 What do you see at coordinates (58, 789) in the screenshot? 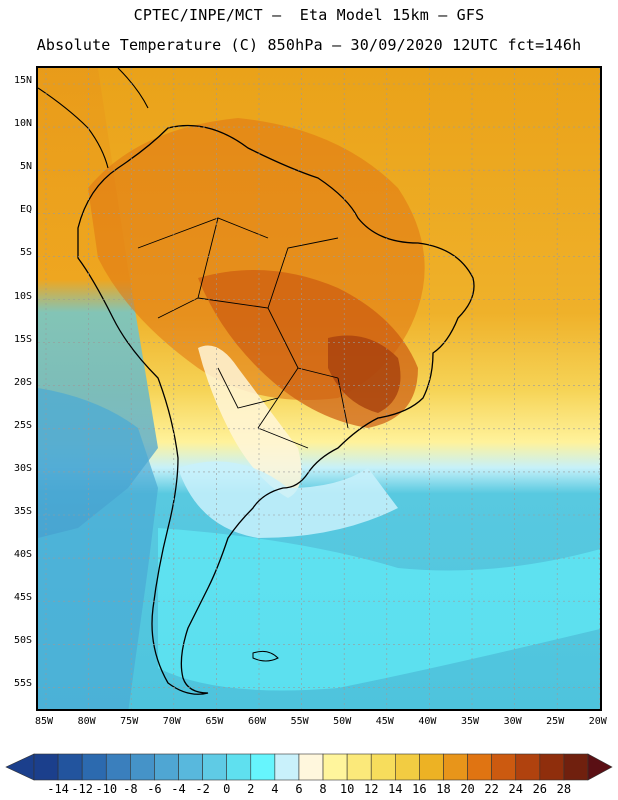
I see `colorbar-tick-label: -14` at bounding box center [58, 789].